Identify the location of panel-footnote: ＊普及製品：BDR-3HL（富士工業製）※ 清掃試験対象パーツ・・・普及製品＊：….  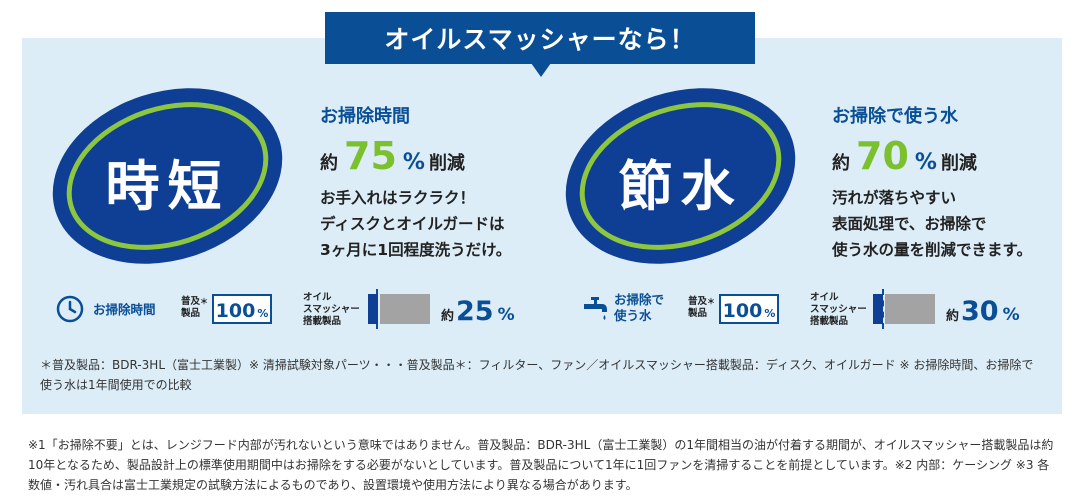
(537, 375).